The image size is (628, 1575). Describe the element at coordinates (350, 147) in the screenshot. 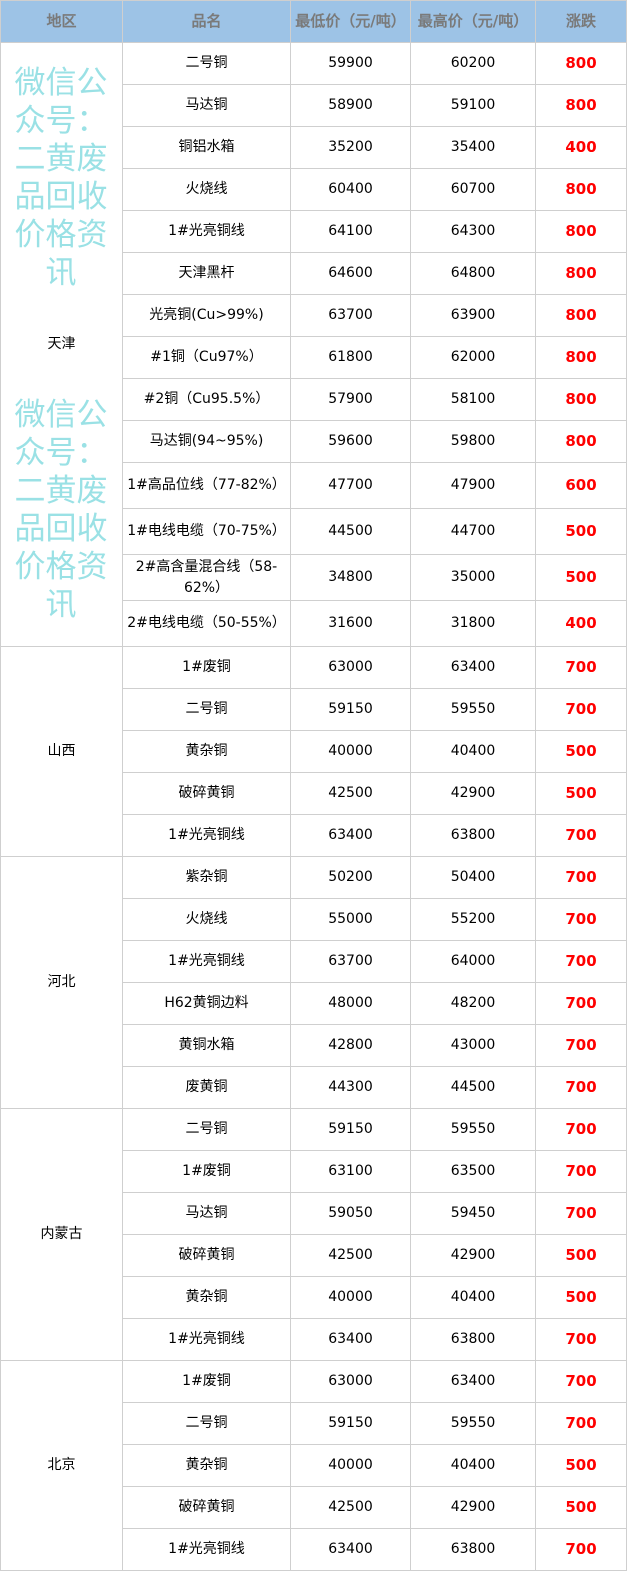

I see `low-price-cell: 35200` at that location.